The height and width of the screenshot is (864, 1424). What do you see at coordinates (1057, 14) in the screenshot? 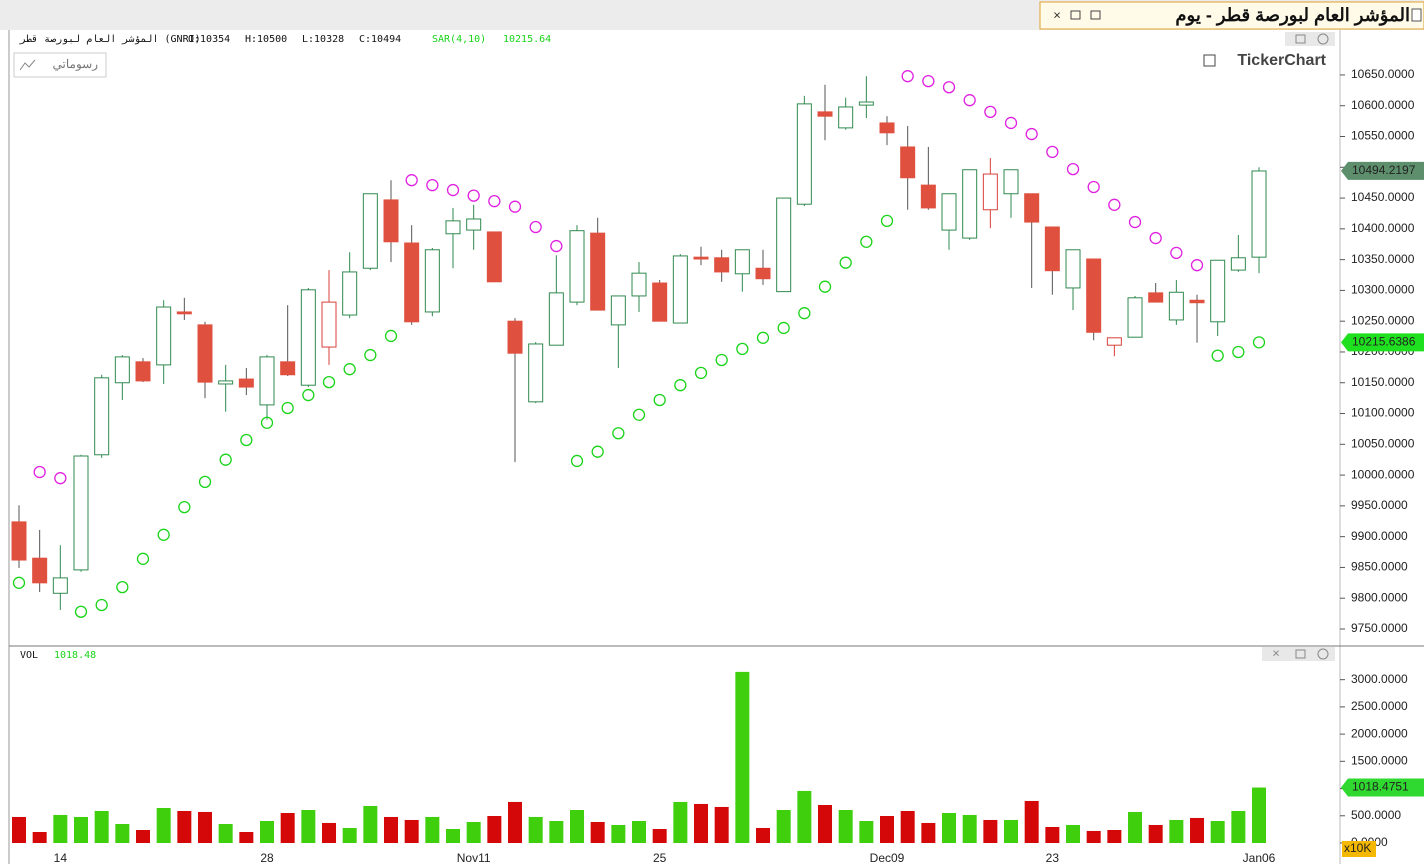
I see `close-button: ×` at bounding box center [1057, 14].